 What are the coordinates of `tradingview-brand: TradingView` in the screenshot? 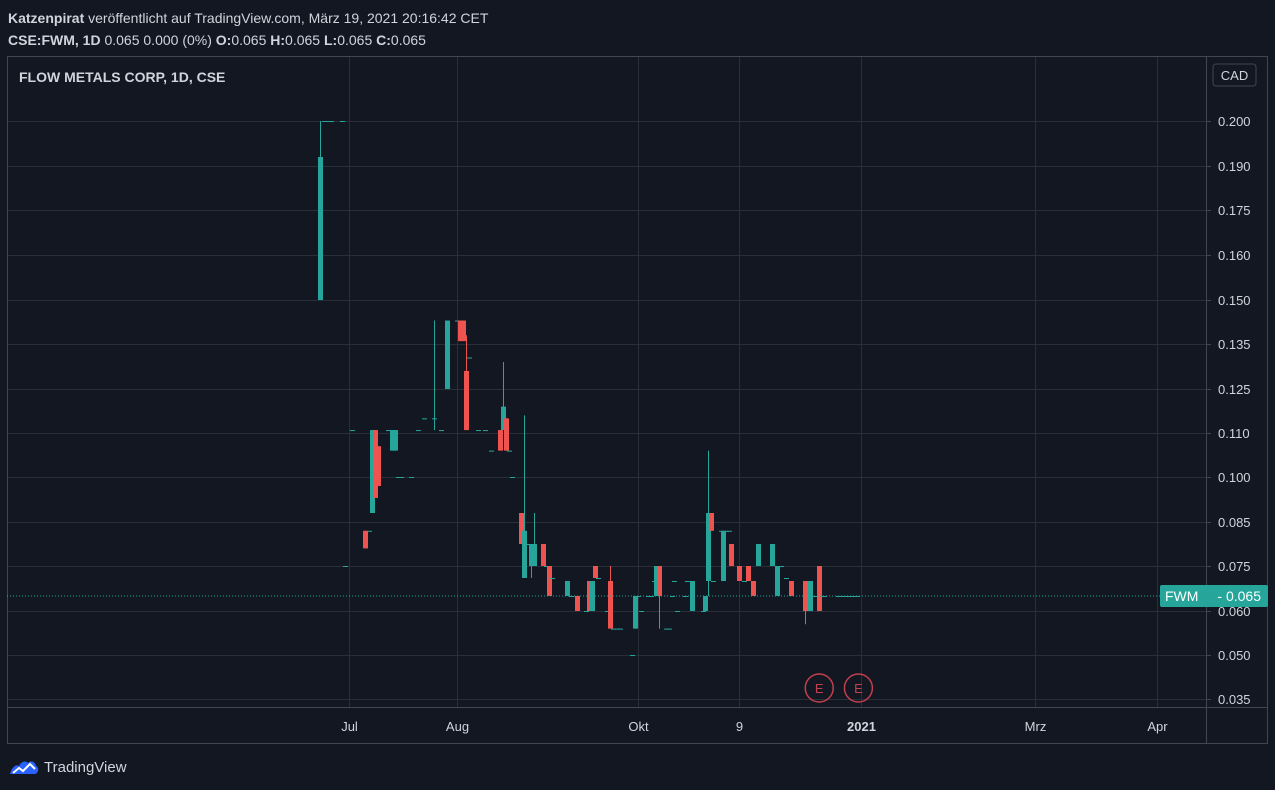 It's located at (85, 767).